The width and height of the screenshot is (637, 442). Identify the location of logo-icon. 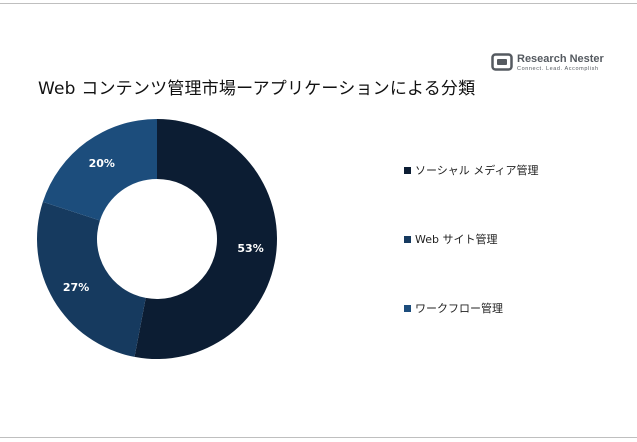
(502, 62).